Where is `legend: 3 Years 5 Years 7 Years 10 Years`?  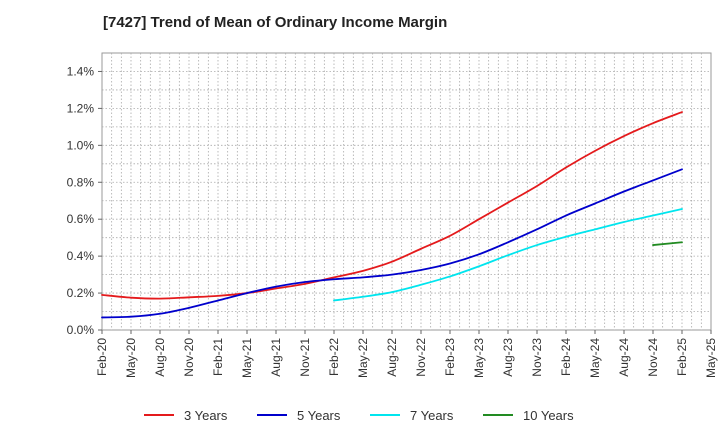 legend: 3 Years 5 Years 7 Years 10 Years is located at coordinates (359, 415).